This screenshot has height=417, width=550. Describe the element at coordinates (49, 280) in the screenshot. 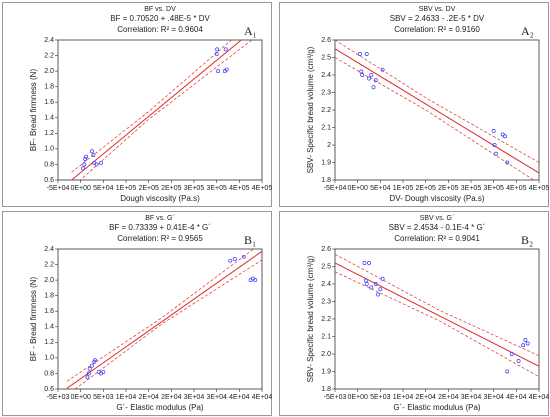

I see `y-tick-label: 2.0` at that location.